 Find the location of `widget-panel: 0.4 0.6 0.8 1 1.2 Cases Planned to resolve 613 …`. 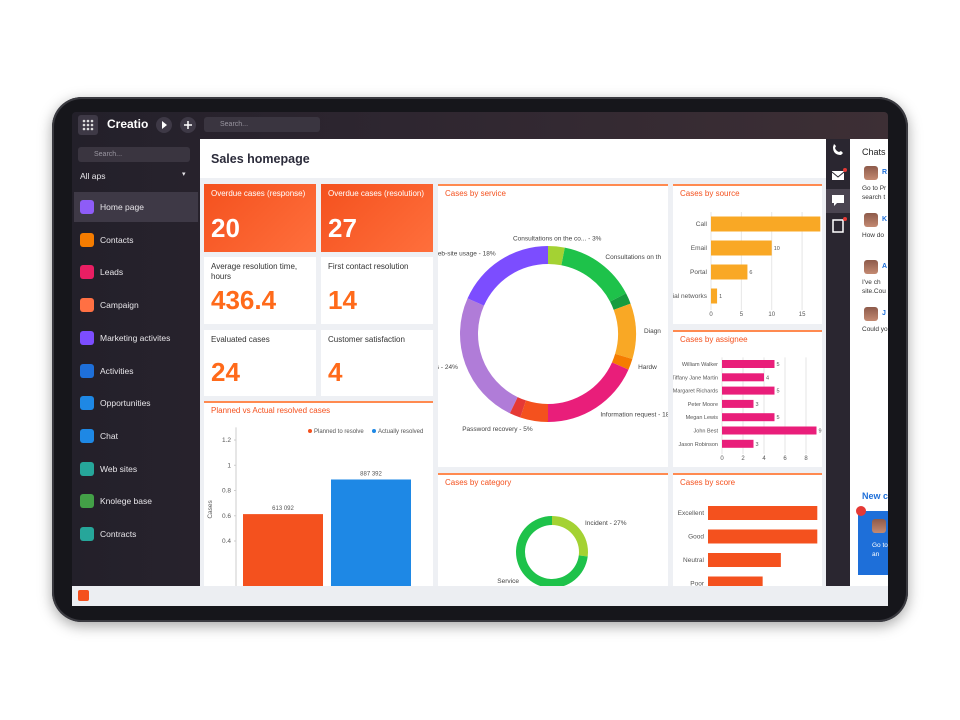

widget-panel: 0.4 0.6 0.8 1 1.2 Cases Planned to resolve 613 … is located at coordinates (318, 493).